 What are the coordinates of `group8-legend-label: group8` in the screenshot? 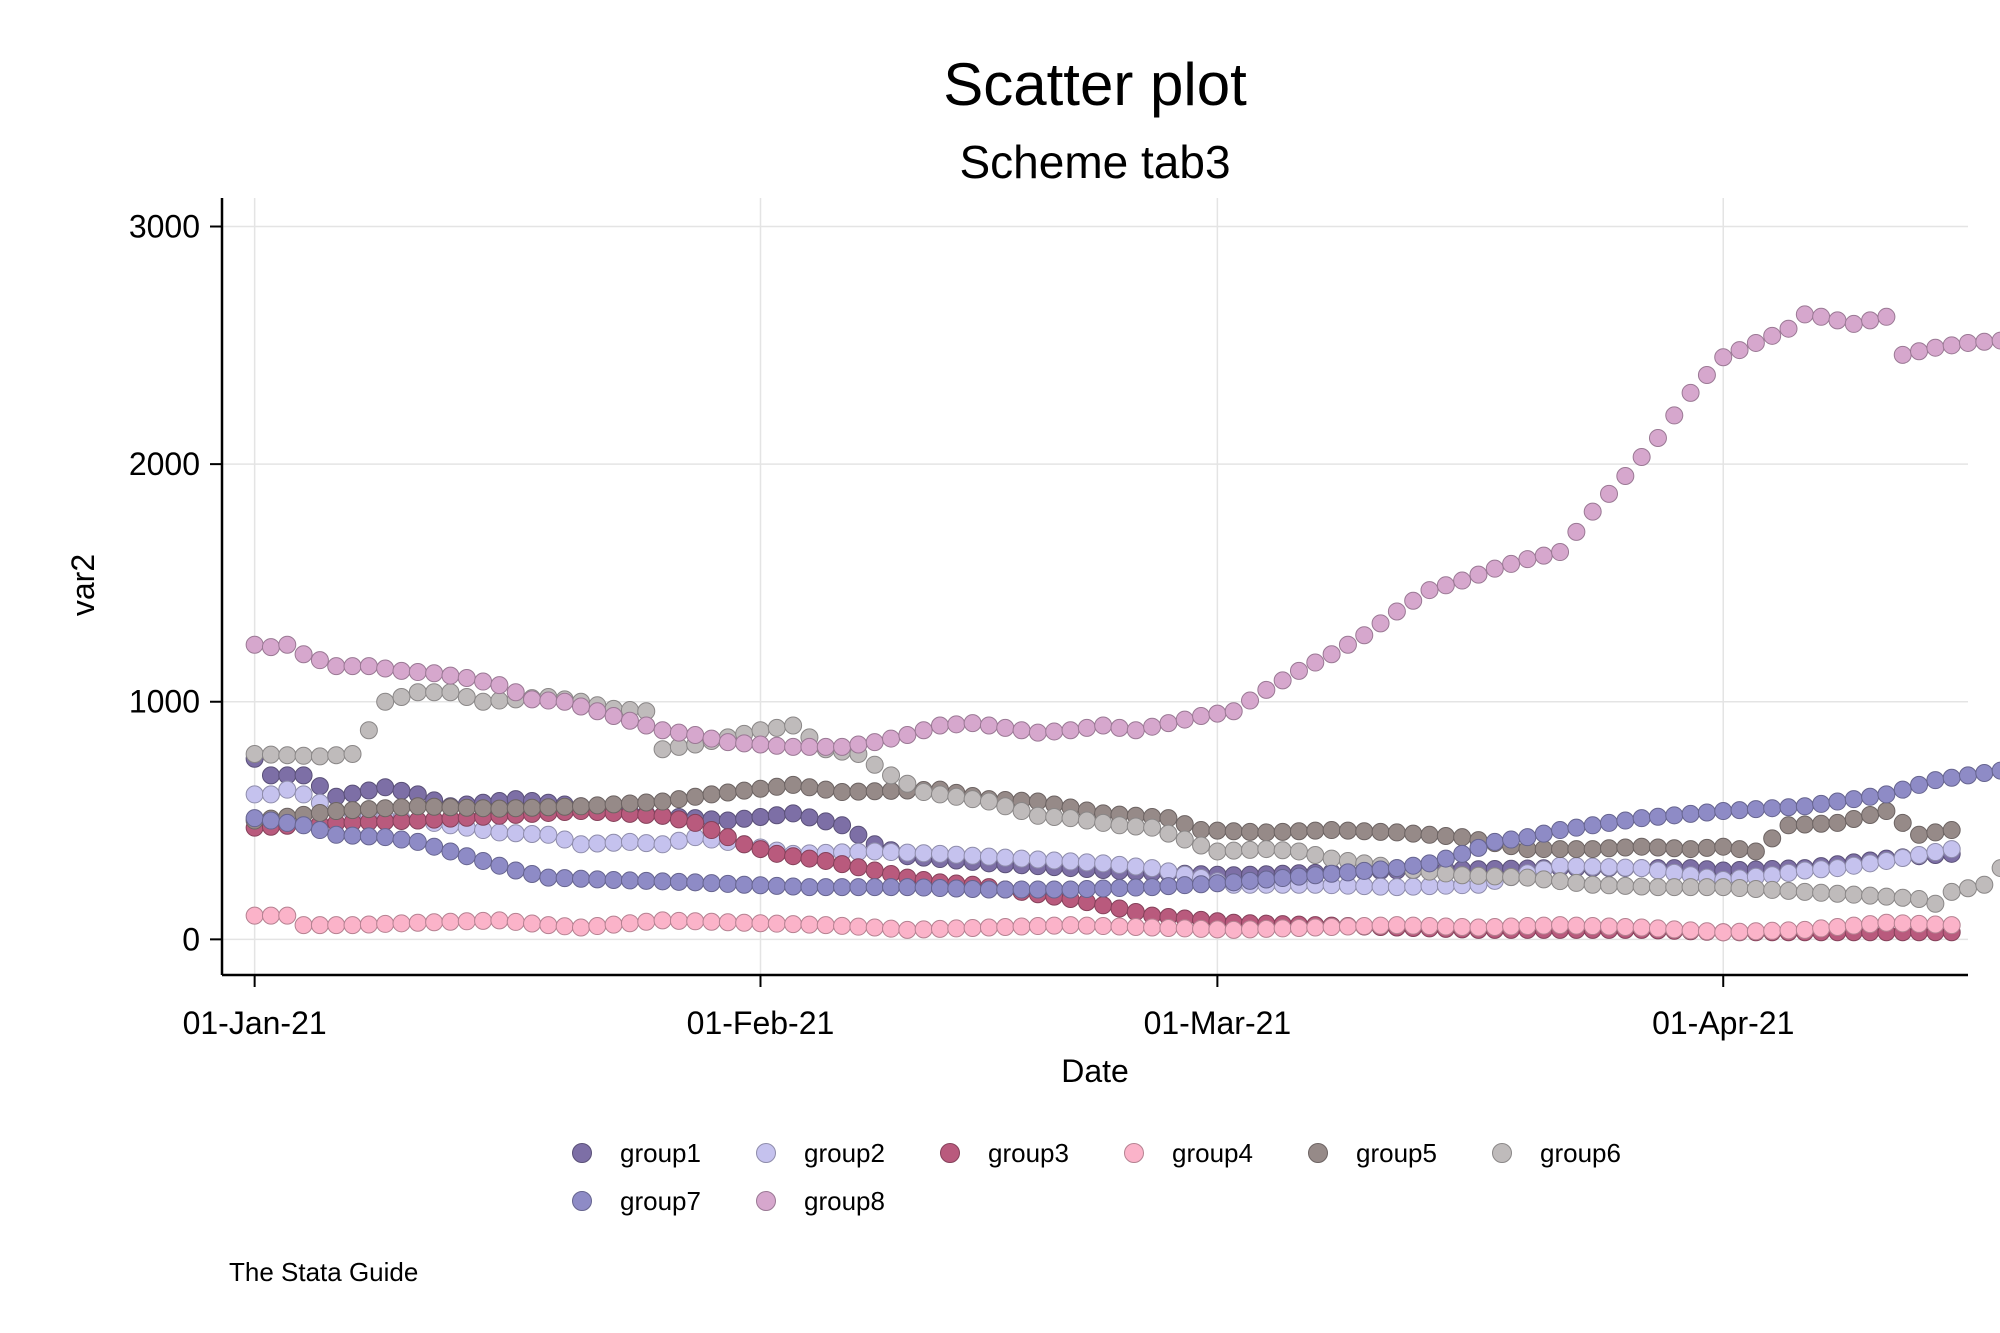 It's located at (844, 1201).